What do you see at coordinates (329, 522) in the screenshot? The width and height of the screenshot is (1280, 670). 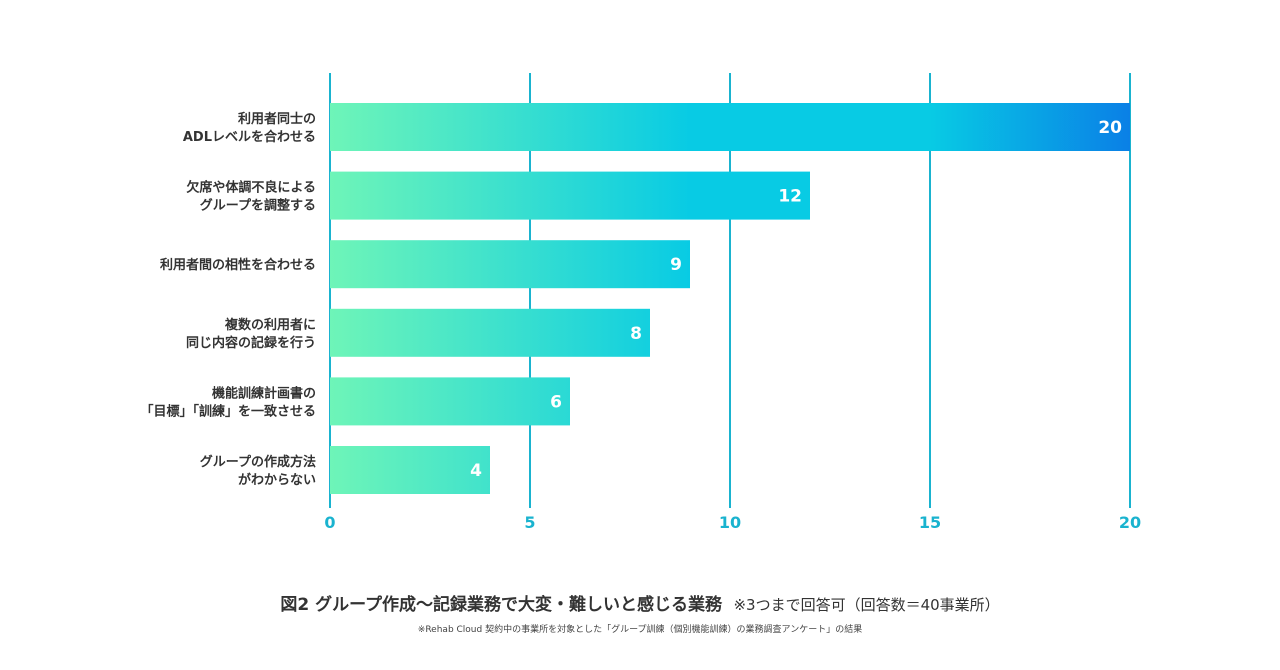 I see `x-tick-label-0: 0` at bounding box center [329, 522].